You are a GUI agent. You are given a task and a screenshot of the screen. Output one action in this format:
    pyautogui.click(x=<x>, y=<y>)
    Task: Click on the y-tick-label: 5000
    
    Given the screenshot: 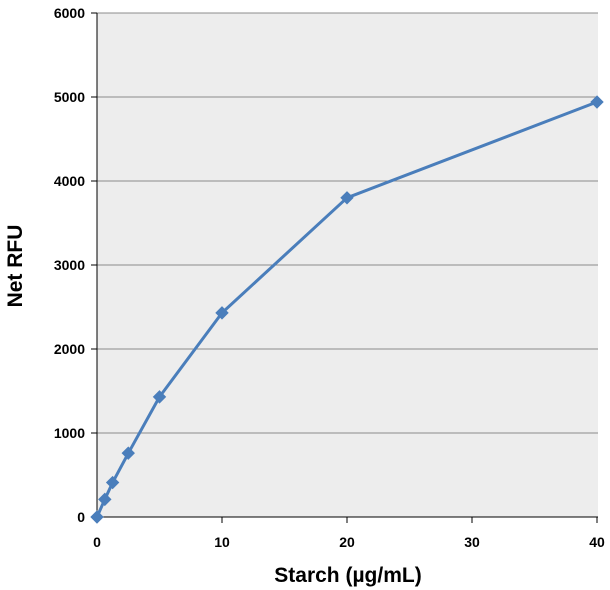 What is the action you would take?
    pyautogui.click(x=69, y=97)
    